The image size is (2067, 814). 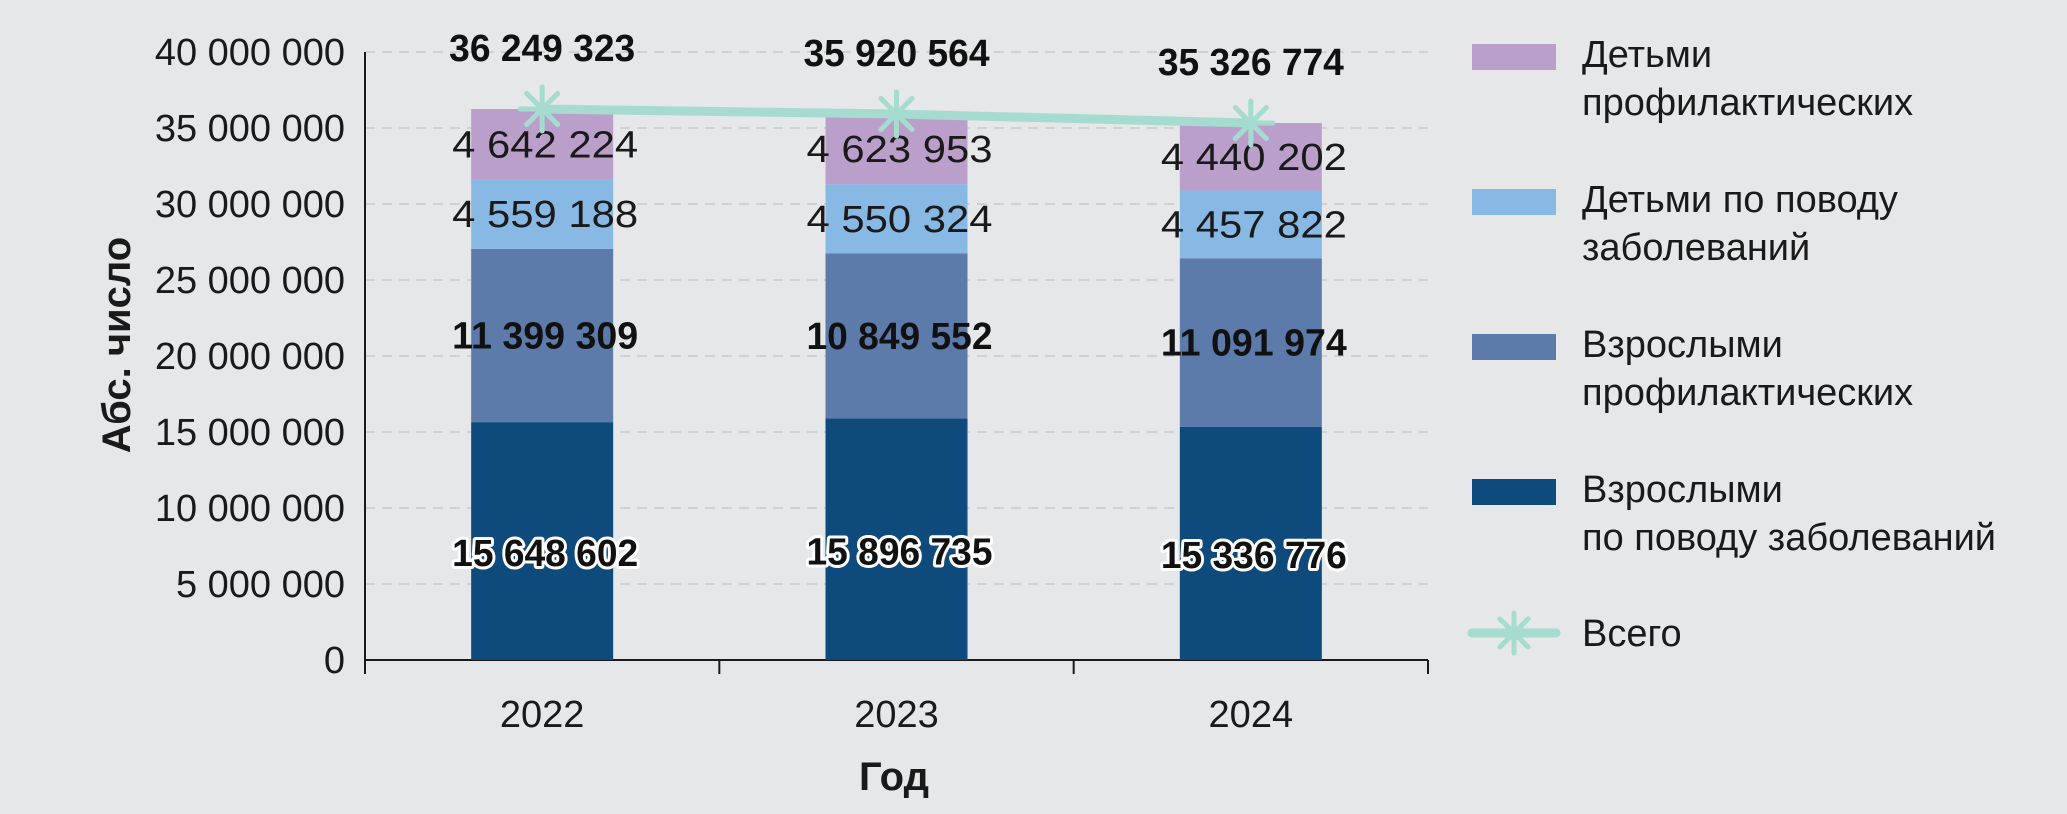 I want to click on y-axis-title: Абс. число, so click(x=117, y=345).